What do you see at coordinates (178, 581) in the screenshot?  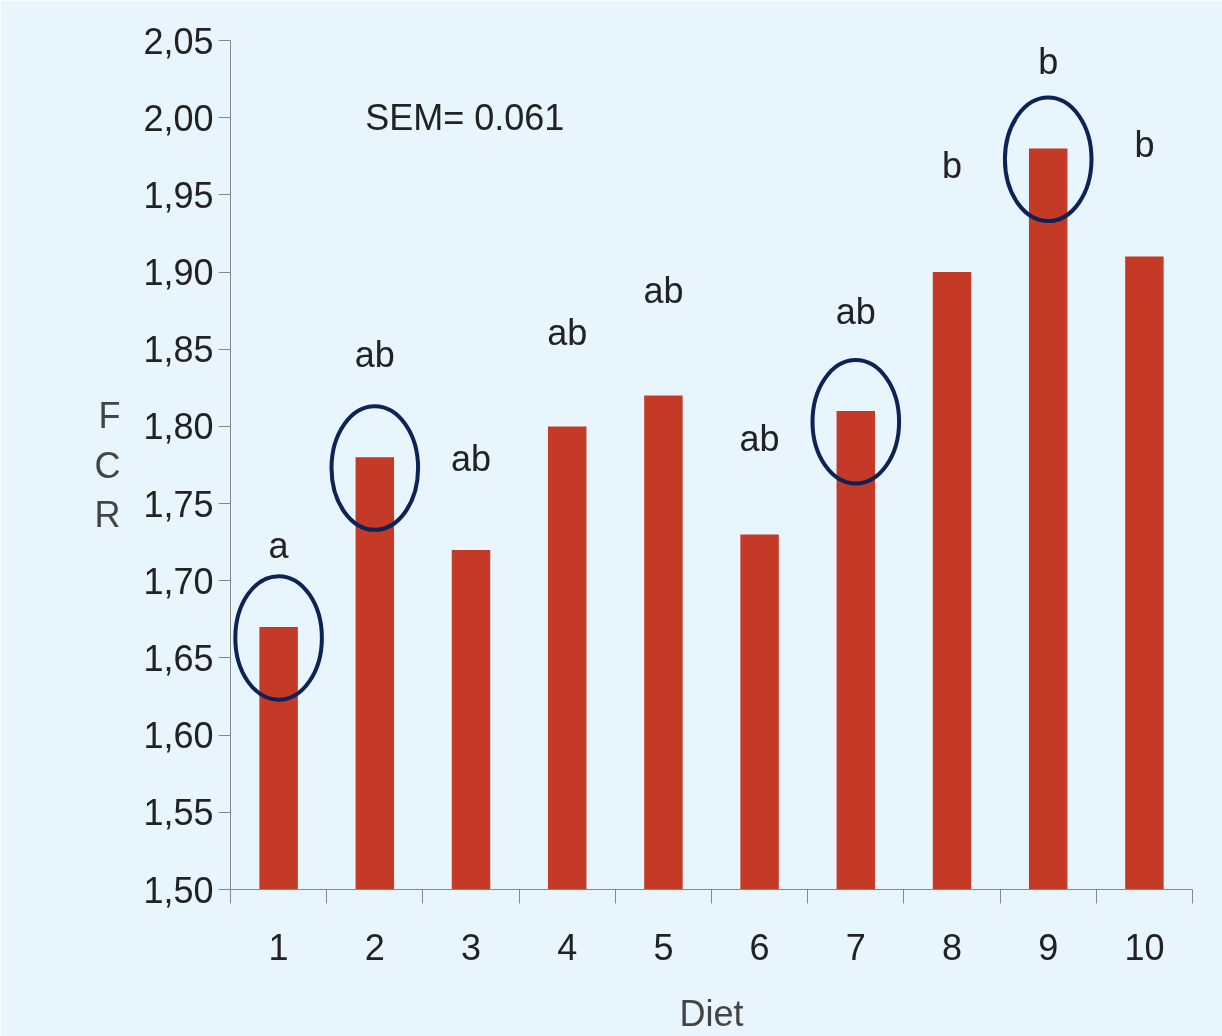 I see `y-tick-label: 1,70` at bounding box center [178, 581].